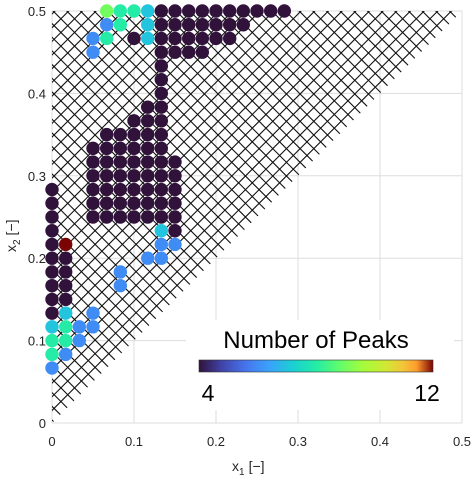 Image resolution: width=474 pixels, height=481 pixels. I want to click on colorbar-min-label: 4, so click(208, 393).